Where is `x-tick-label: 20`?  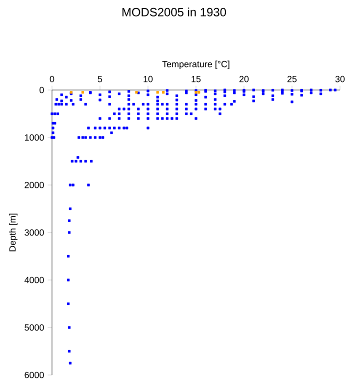 x-tick-label: 20 is located at coordinates (243, 79).